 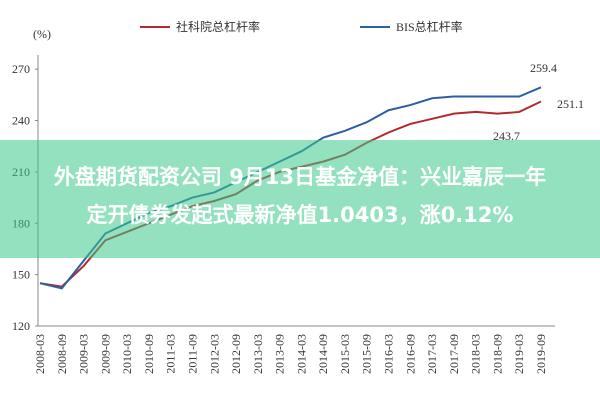 I want to click on x-tick-label: 2016-09, so click(x=410, y=354).